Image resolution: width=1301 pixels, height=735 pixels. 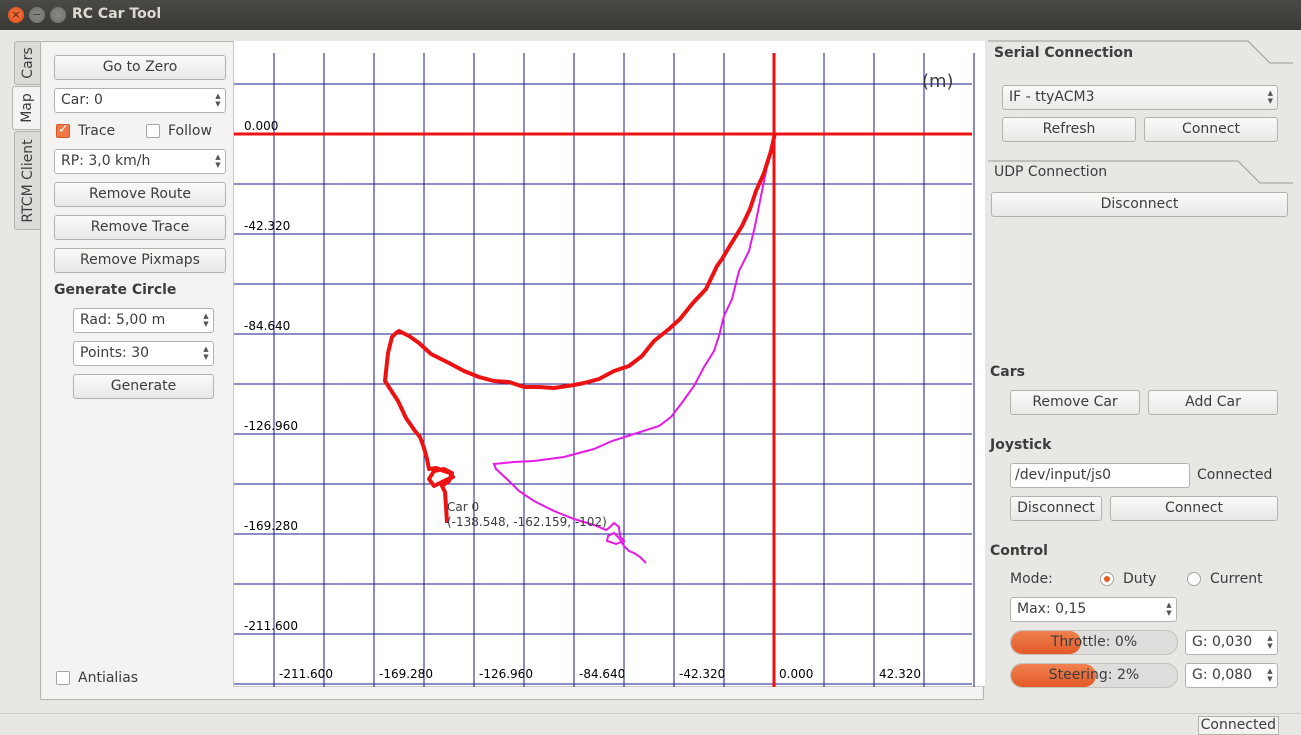 What do you see at coordinates (1211, 129) in the screenshot?
I see `serial-connect-button: Connect` at bounding box center [1211, 129].